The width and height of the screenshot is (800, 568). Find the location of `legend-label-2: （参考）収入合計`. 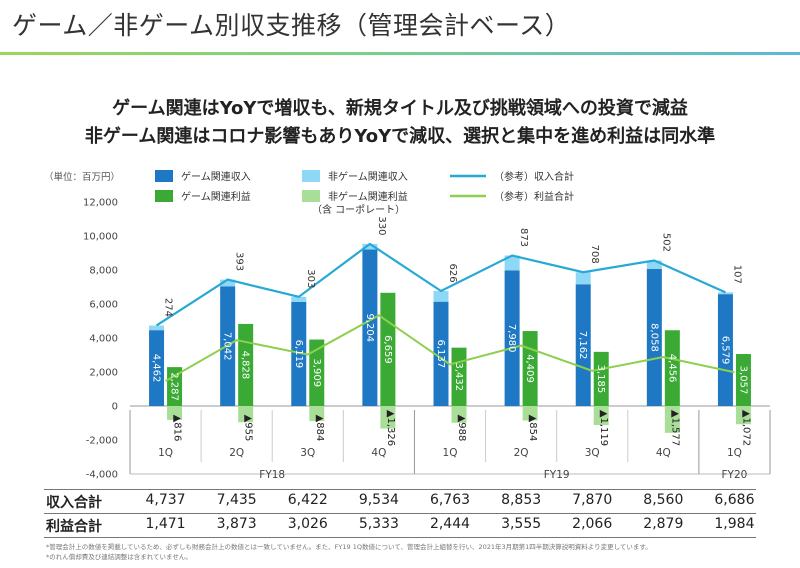

legend-label-2: （参考）収入合計 is located at coordinates (534, 176).